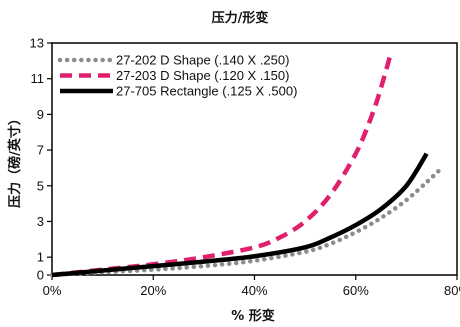  I want to click on y-tick-label: 3, so click(40, 221).